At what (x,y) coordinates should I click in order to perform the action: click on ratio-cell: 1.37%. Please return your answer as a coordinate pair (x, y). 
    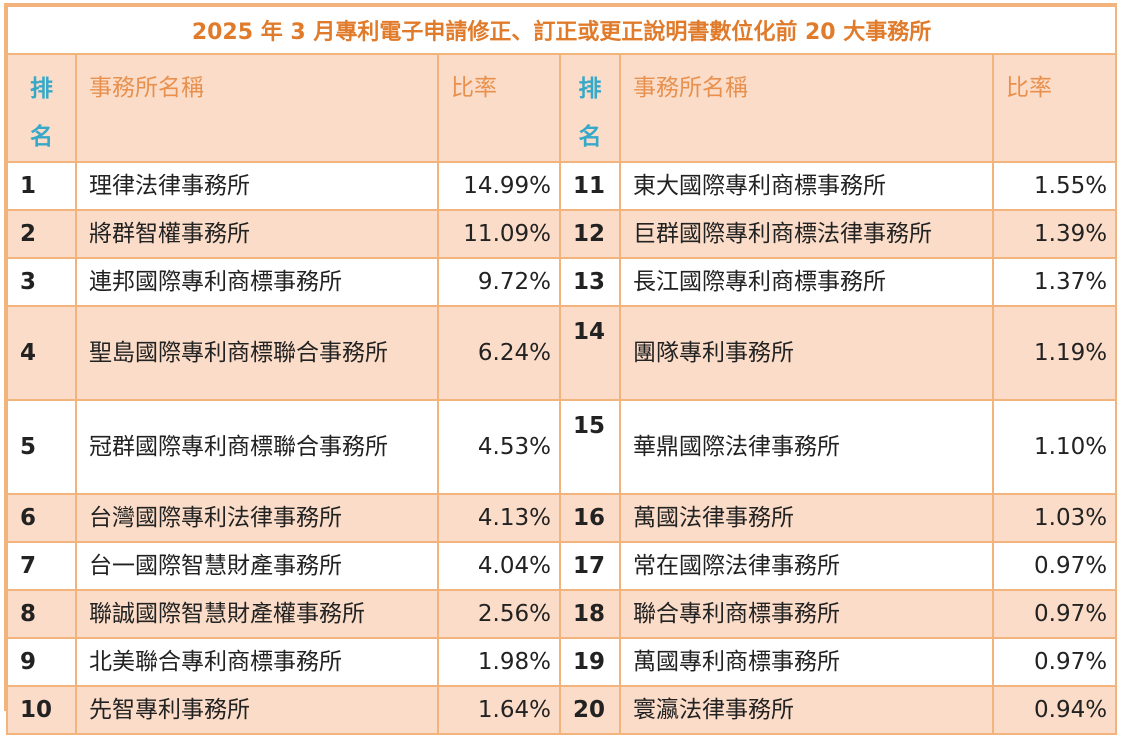
    Looking at the image, I should click on (1054, 282).